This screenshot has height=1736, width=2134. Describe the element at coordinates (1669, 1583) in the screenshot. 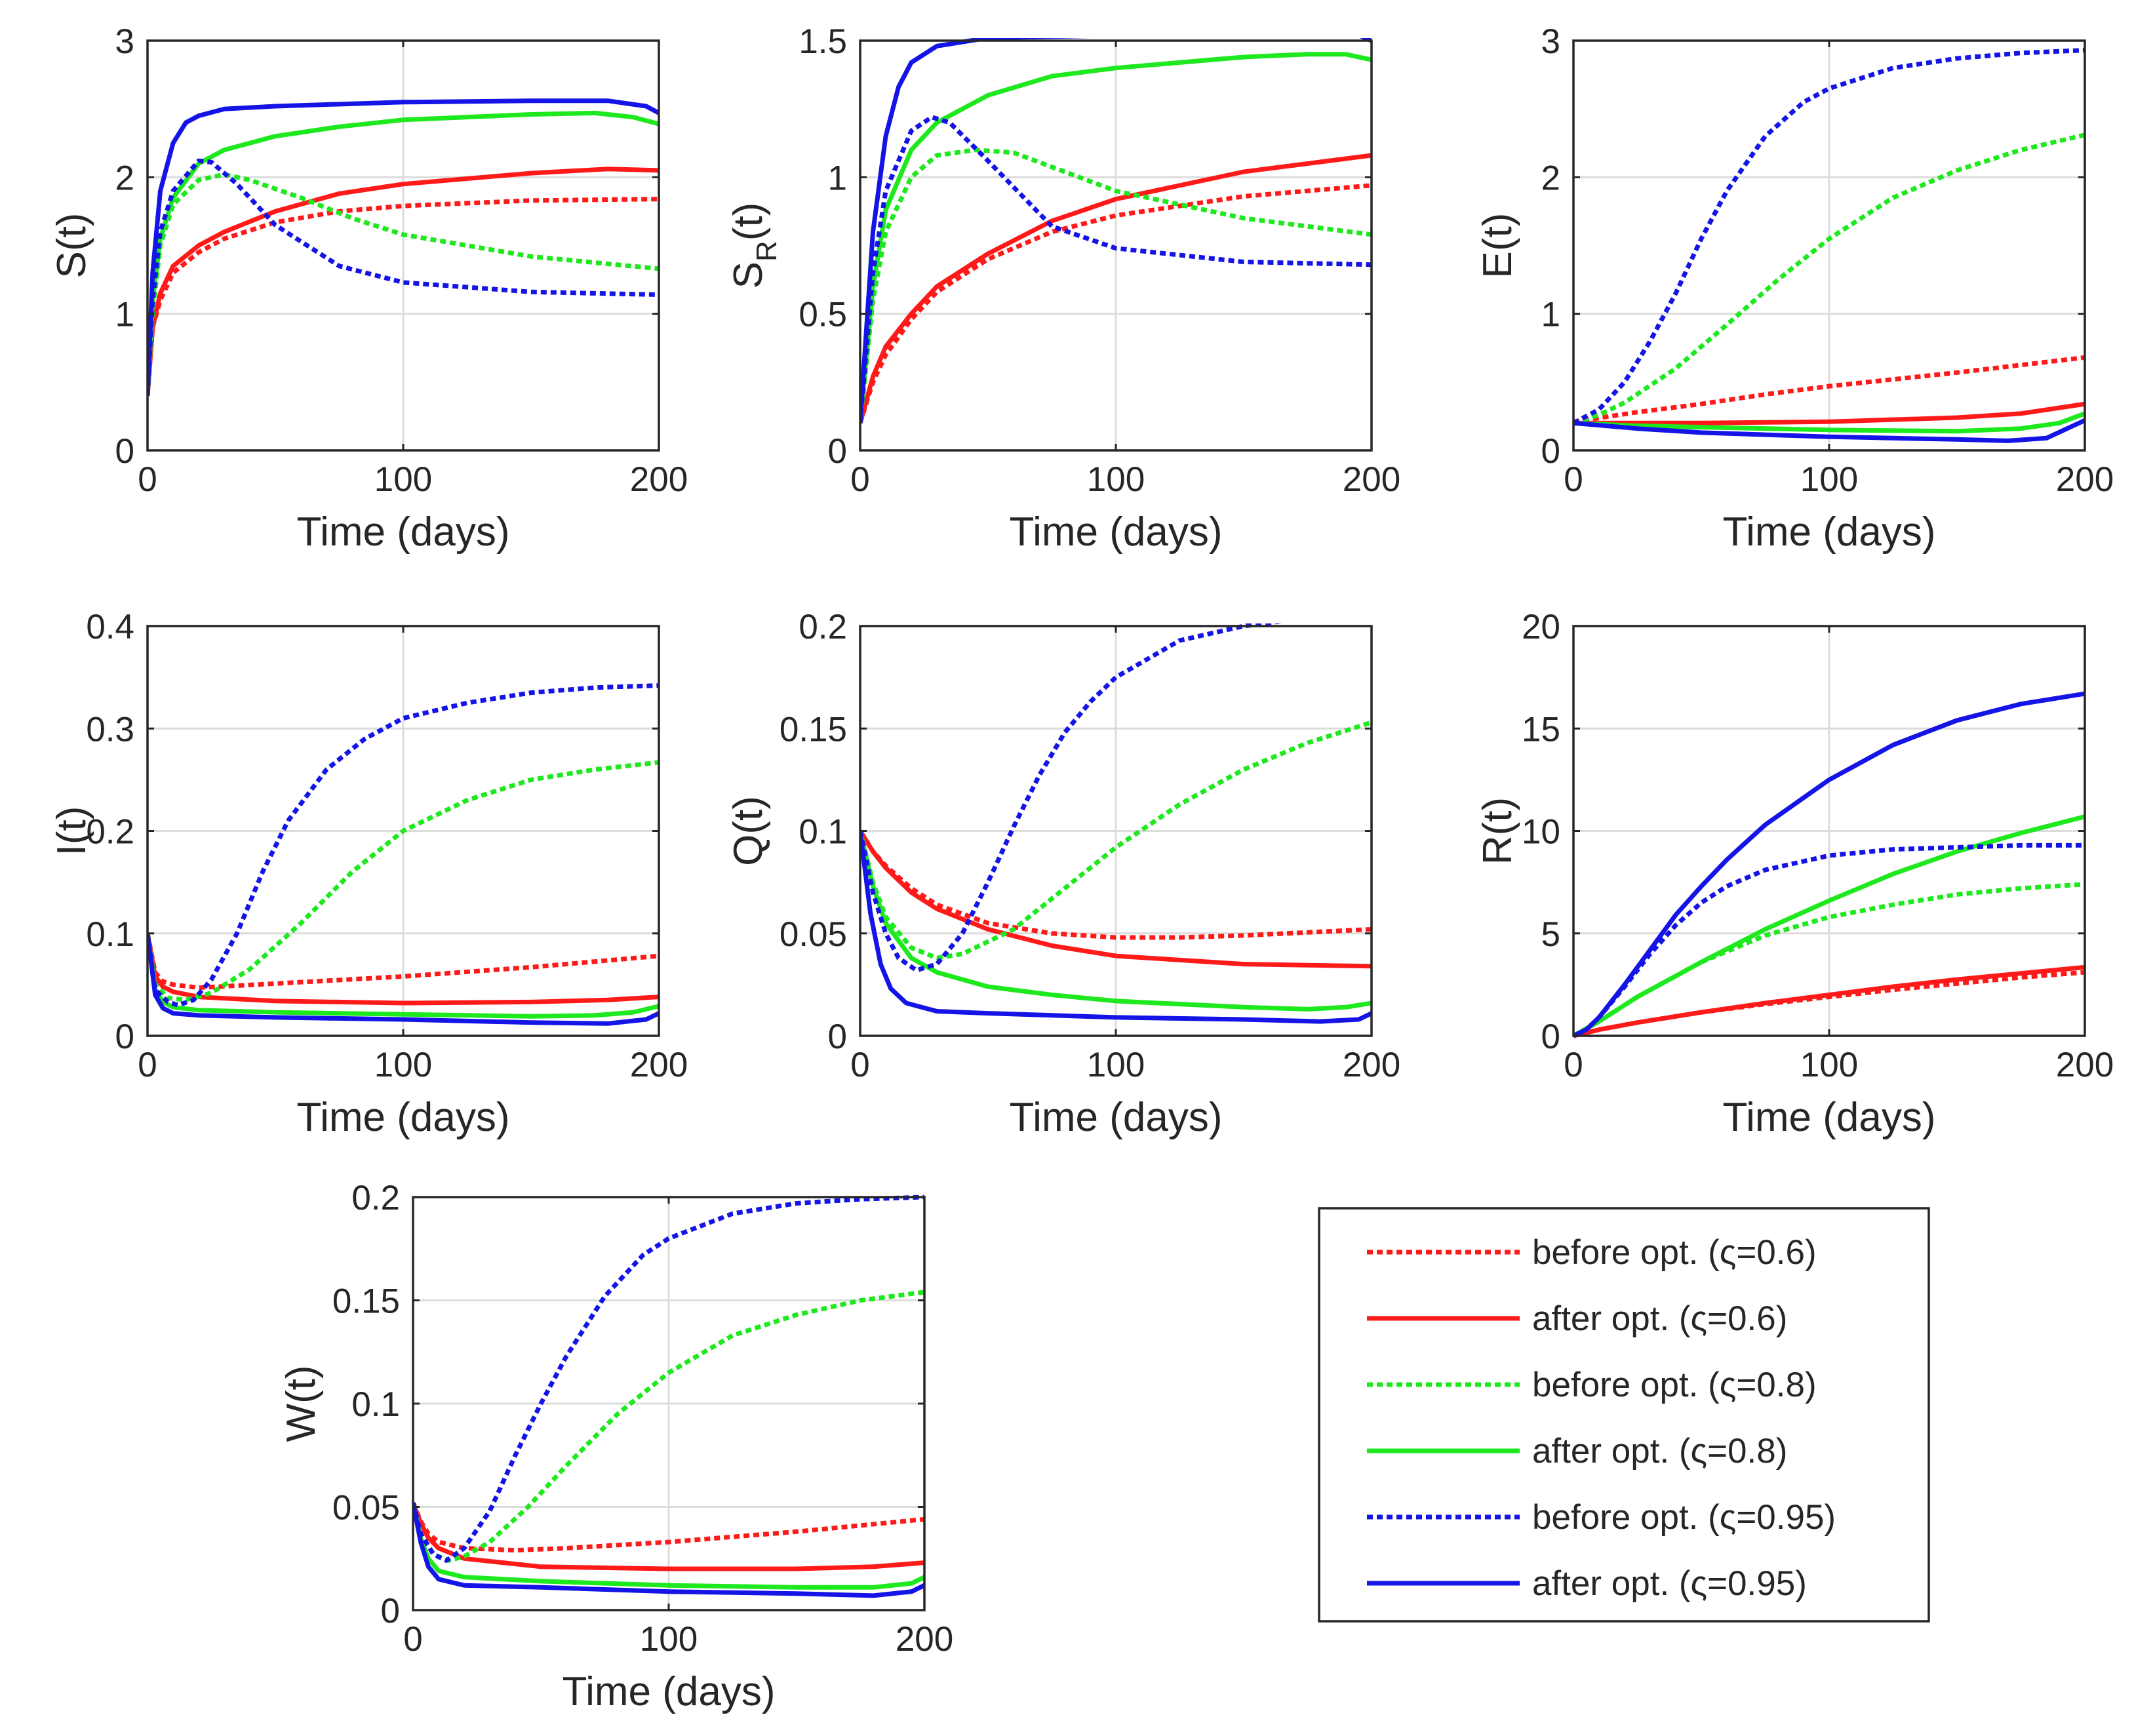

I see `legend-label: after opt. (ς=0.95)` at that location.